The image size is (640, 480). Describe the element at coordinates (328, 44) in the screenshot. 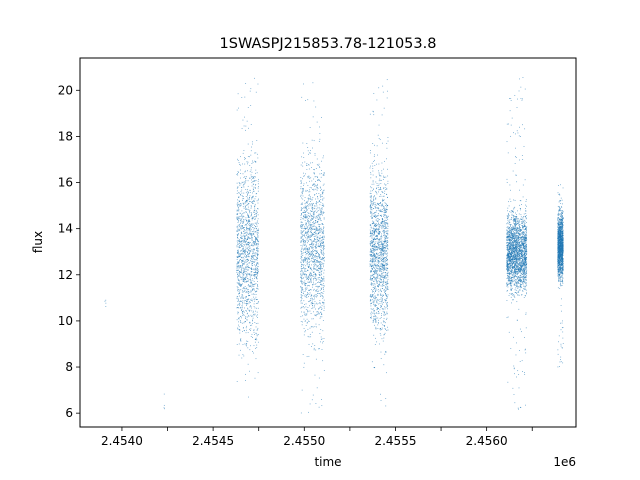

I see `chart-title: 1SWASPJ215853.78-121053.8` at that location.